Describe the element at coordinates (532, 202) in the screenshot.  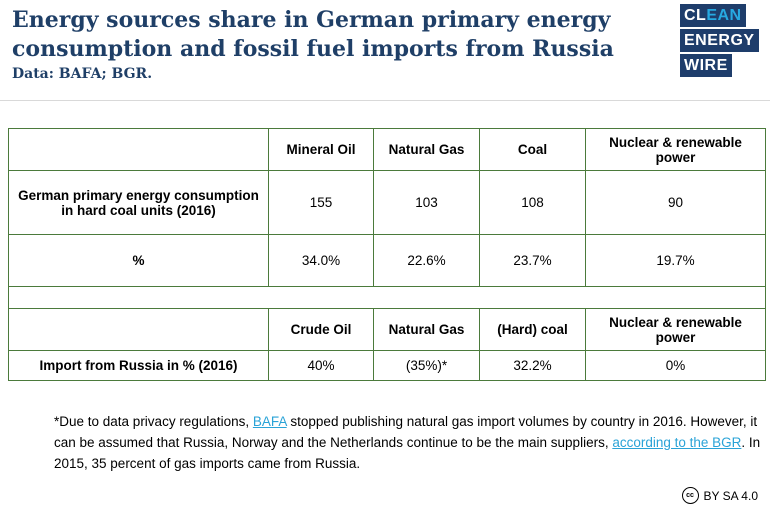
I see `table-cell: 108` at that location.